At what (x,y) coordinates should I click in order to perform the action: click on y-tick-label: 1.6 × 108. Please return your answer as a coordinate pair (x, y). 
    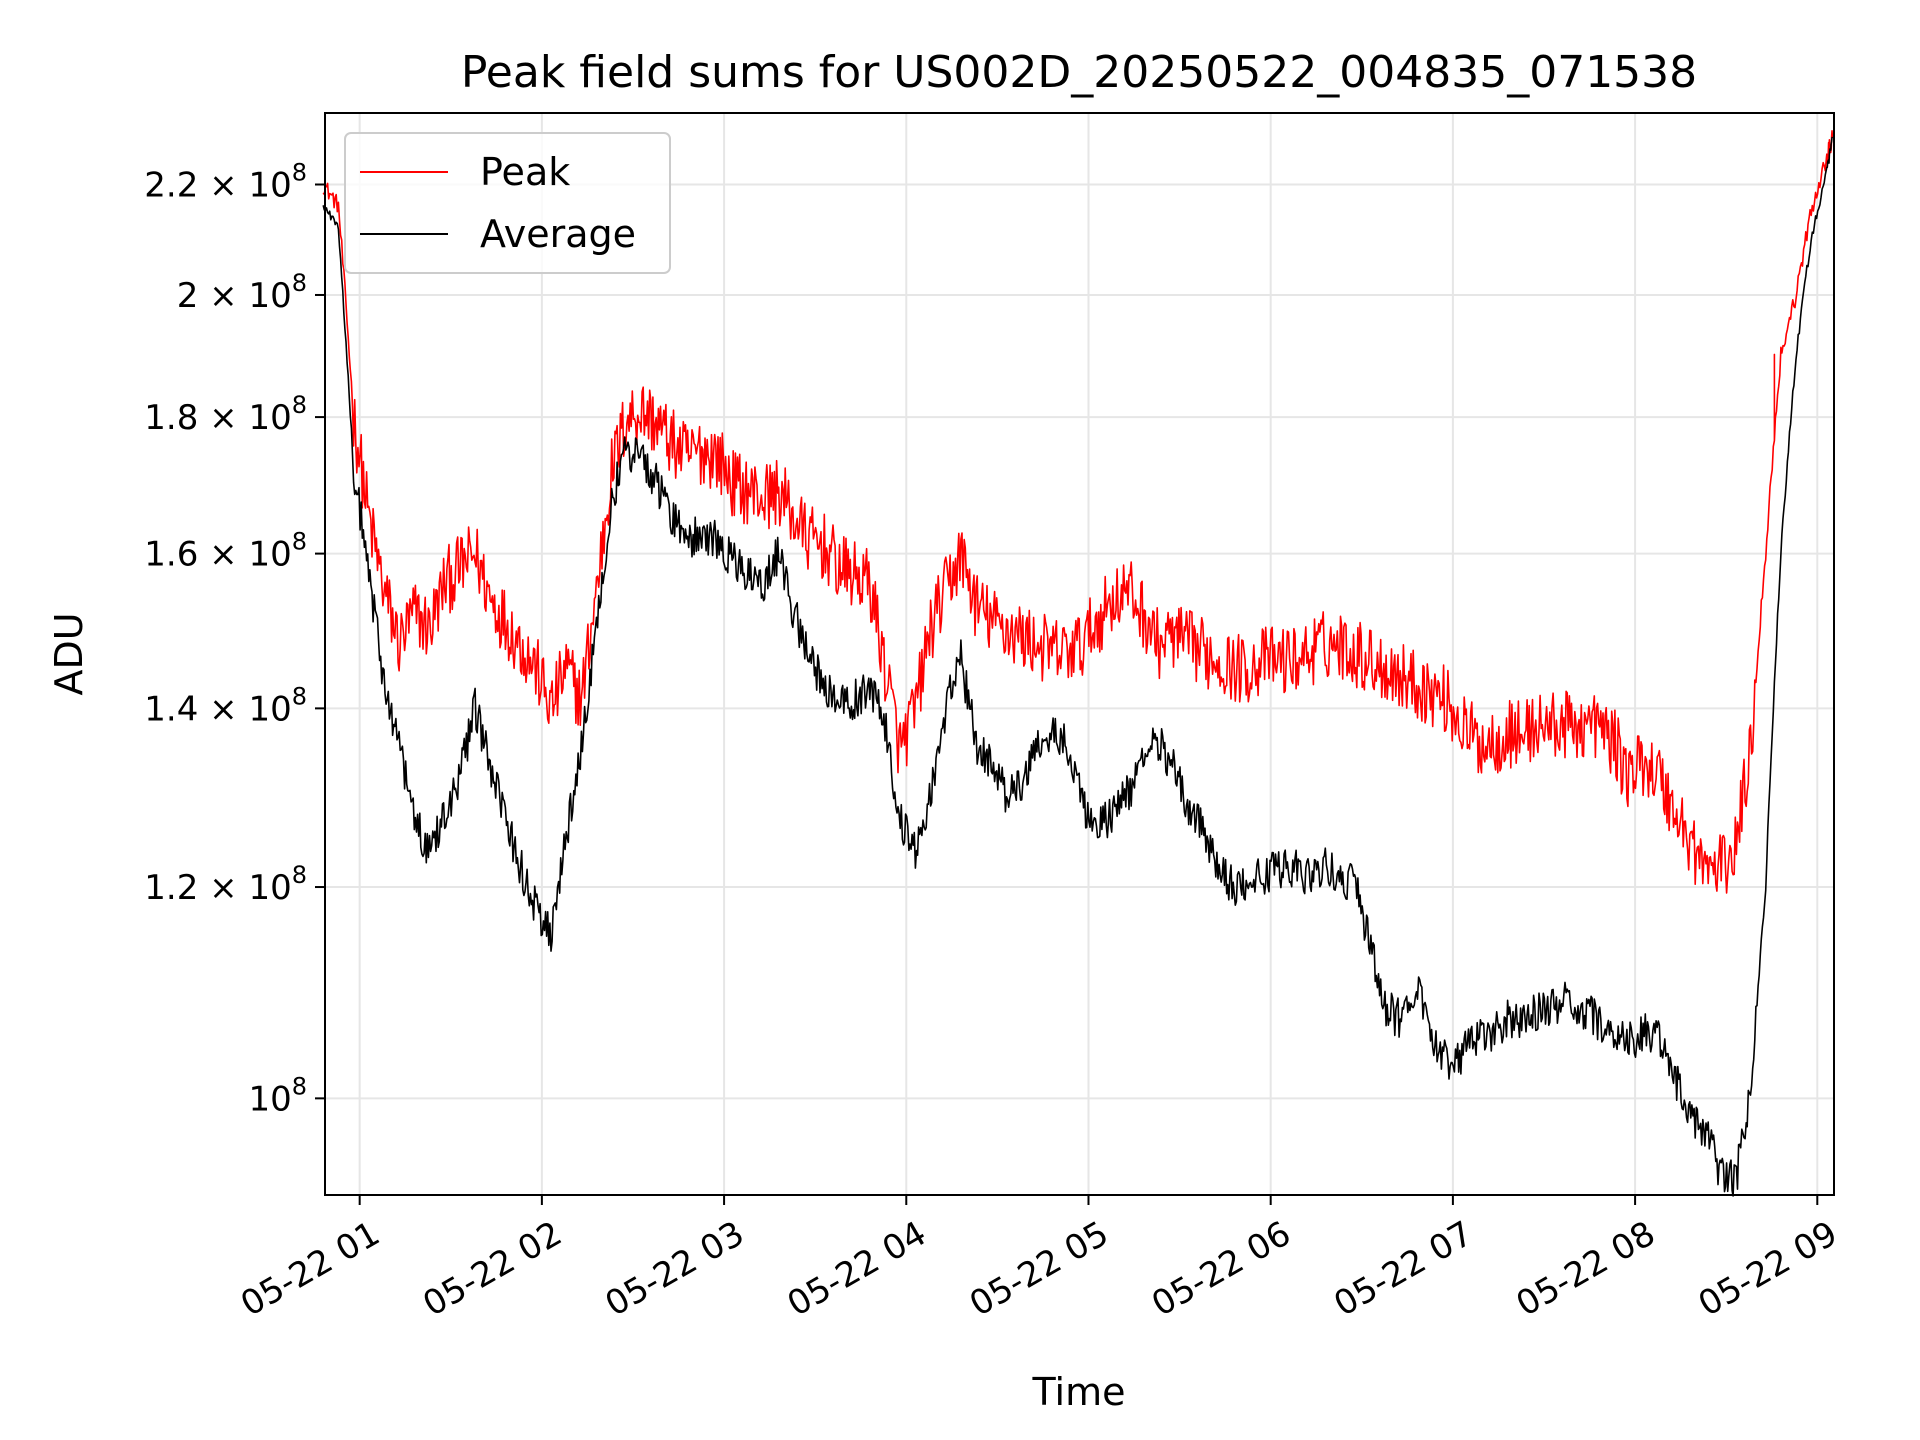
    Looking at the image, I should click on (225, 551).